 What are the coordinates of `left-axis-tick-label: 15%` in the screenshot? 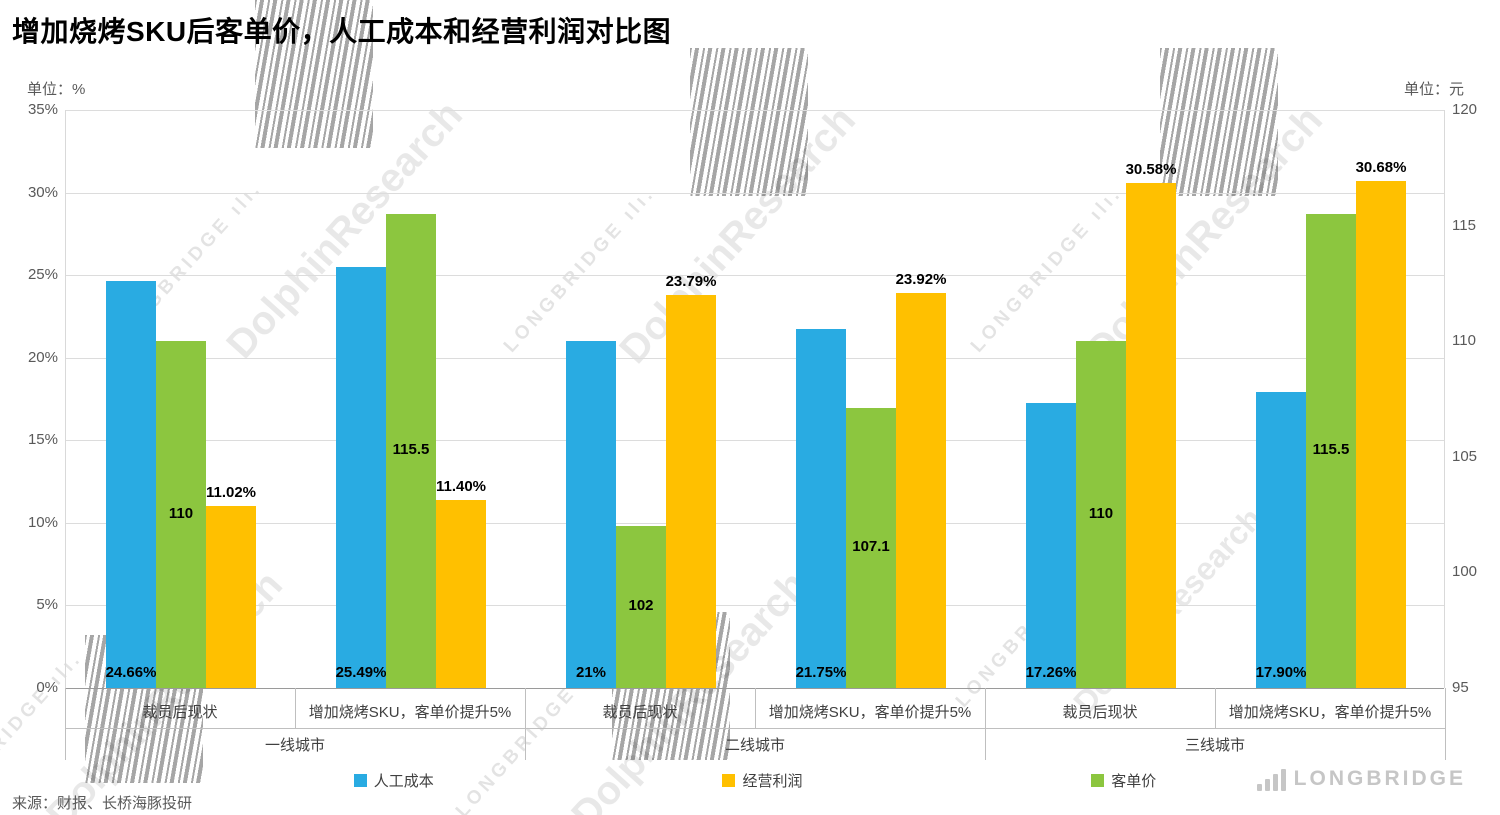 It's located at (42, 440).